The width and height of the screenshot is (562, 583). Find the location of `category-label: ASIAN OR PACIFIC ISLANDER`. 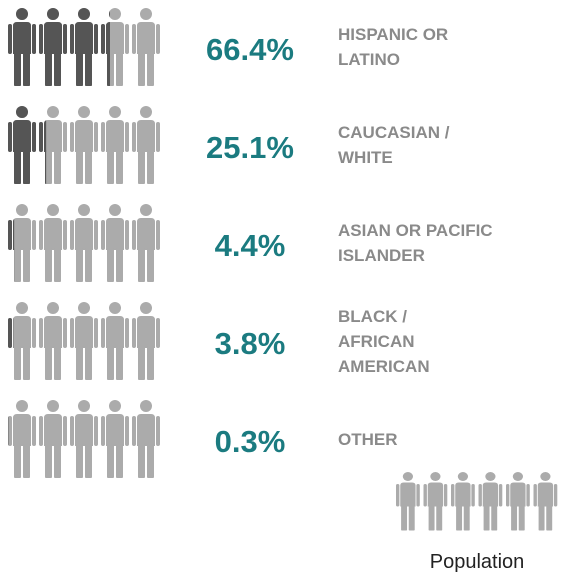

category-label: ASIAN OR PACIFIC ISLANDER is located at coordinates (415, 243).